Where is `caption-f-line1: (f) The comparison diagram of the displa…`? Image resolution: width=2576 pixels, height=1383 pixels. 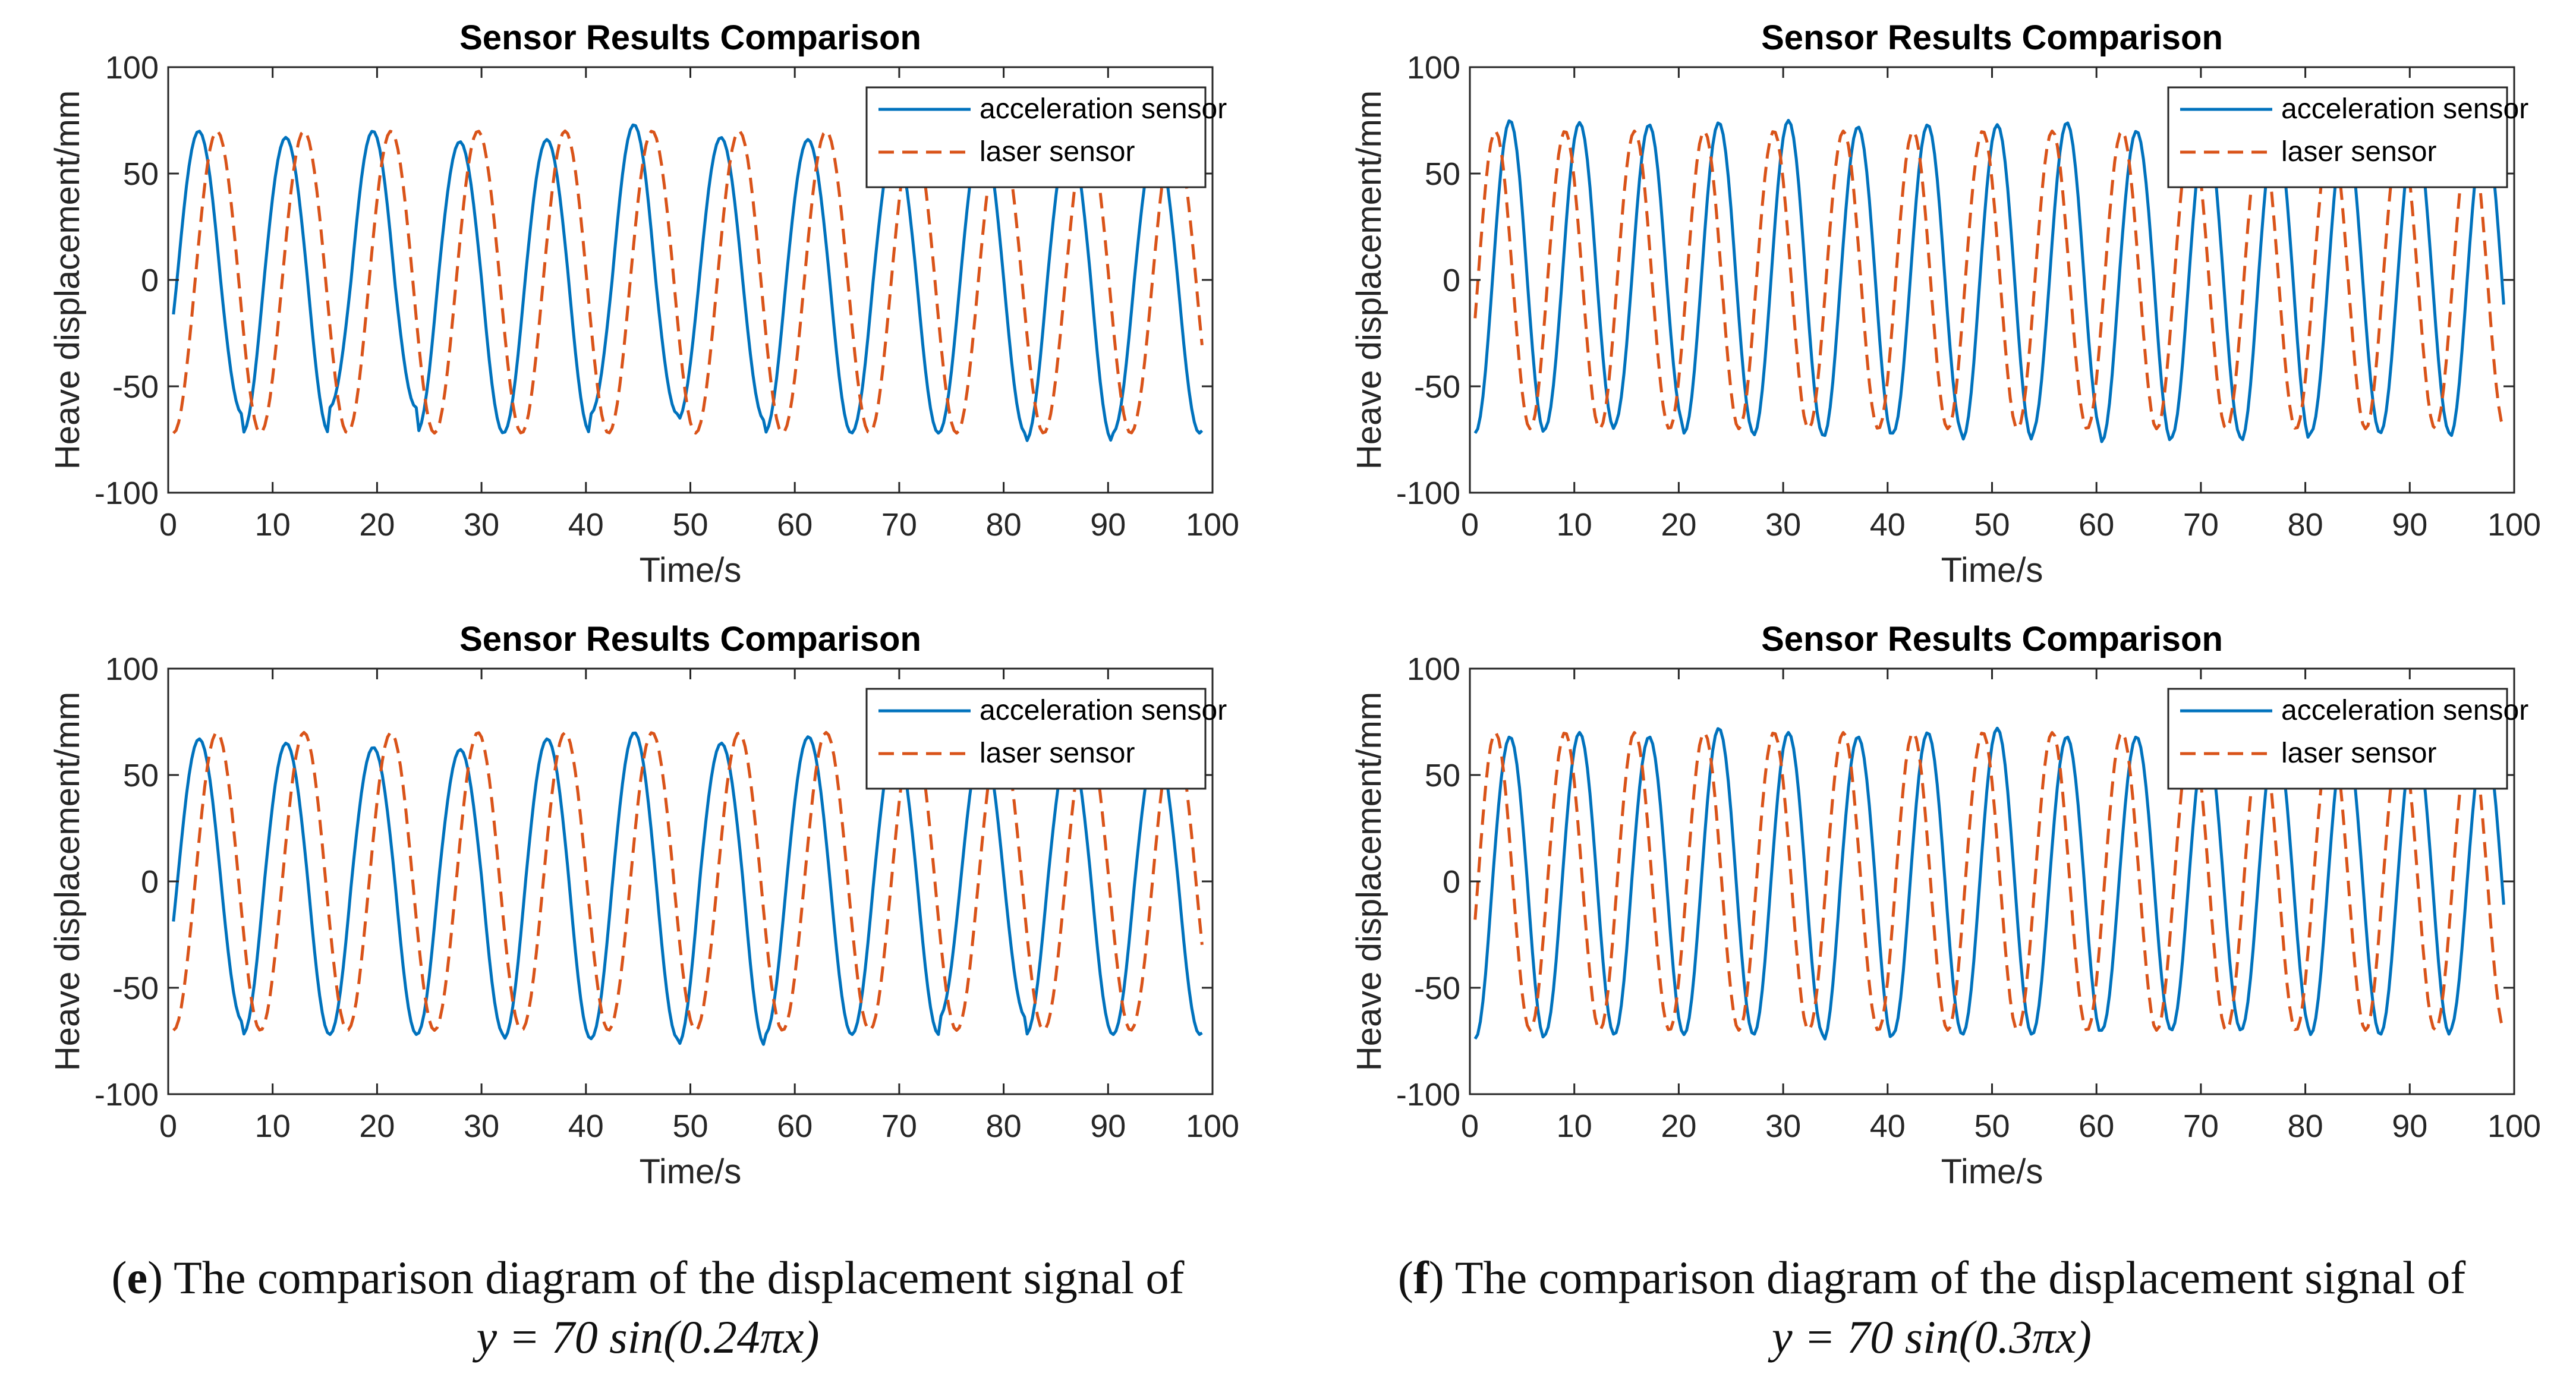 caption-f-line1: (f) The comparison diagram of the displa… is located at coordinates (1932, 1278).